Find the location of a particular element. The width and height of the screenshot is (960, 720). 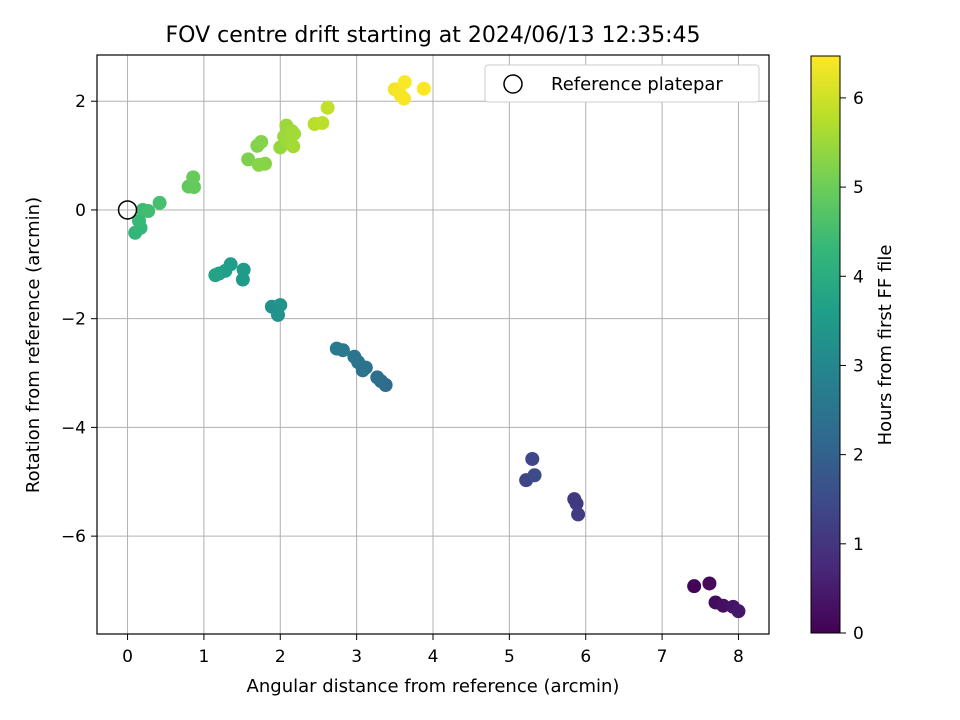

colorbar-tick-label: 5 is located at coordinates (858, 188).